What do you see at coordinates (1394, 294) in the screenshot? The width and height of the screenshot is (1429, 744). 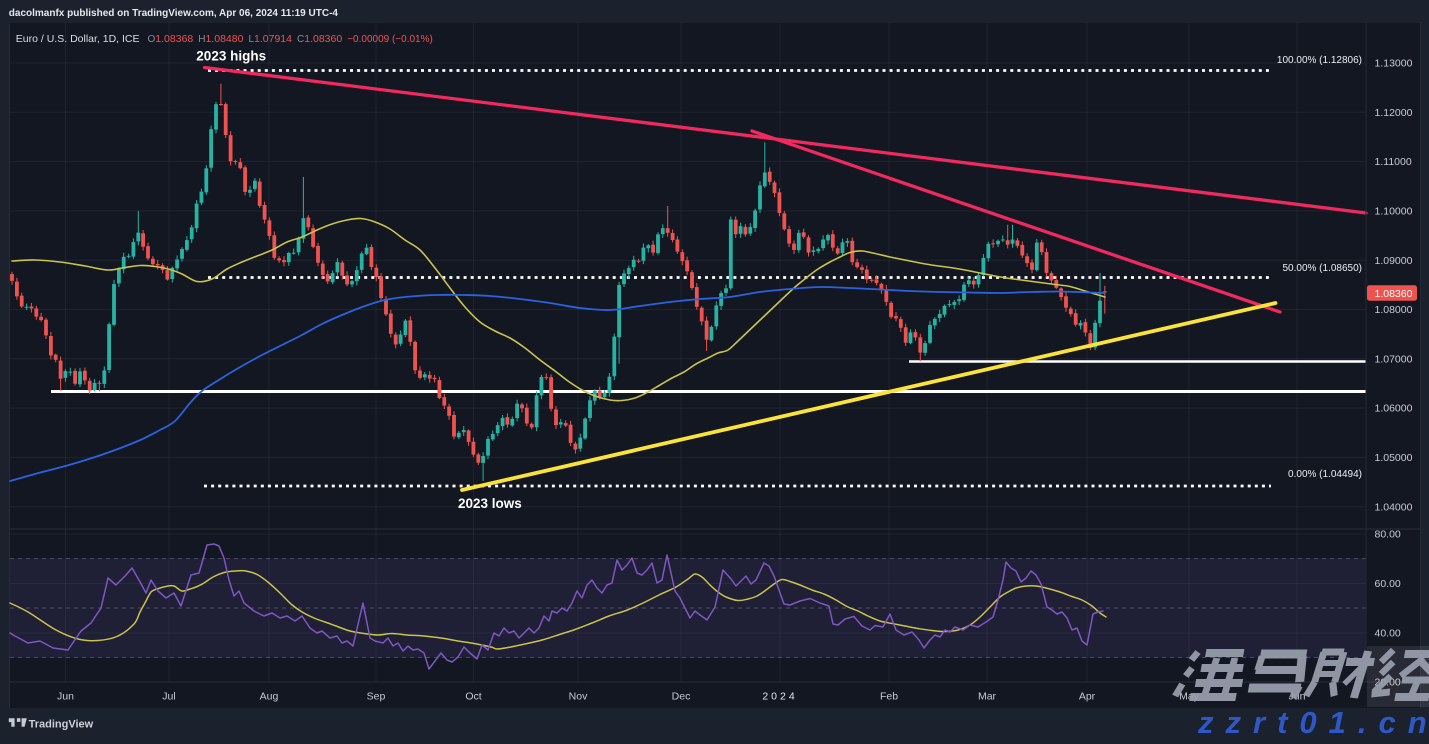 I see `svg-text: 1.08360` at bounding box center [1394, 294].